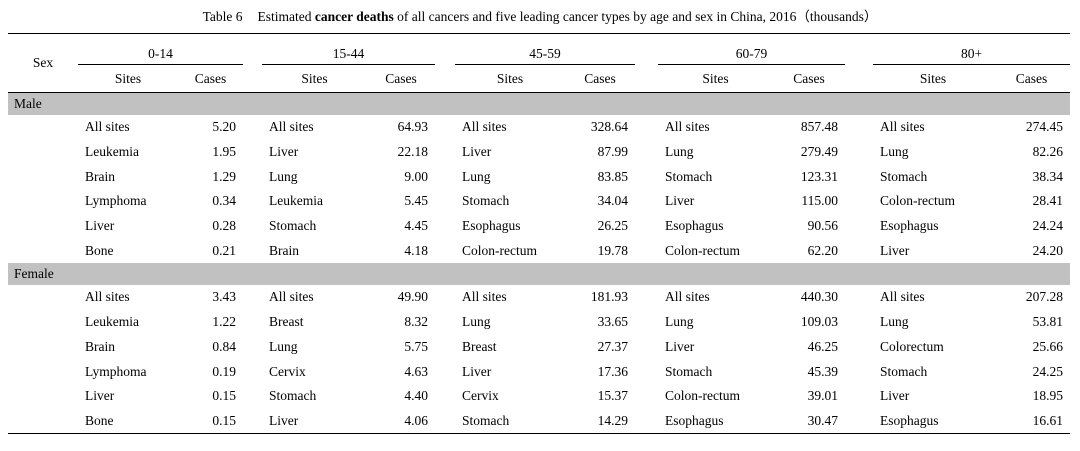 This screenshot has width=1080, height=451. Describe the element at coordinates (1047, 322) in the screenshot. I see `cases-cell: 53.81` at that location.